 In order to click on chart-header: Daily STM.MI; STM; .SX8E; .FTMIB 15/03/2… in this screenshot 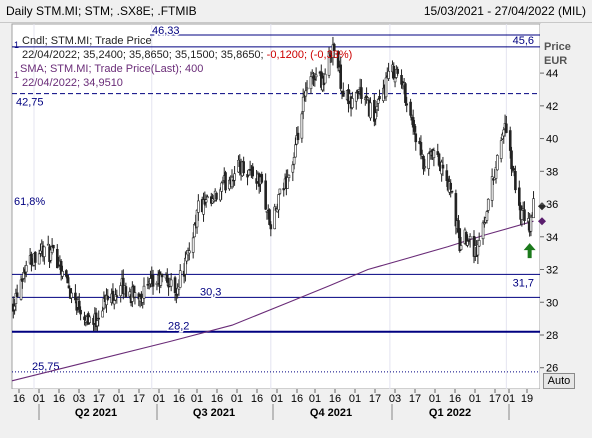, I will do `click(296, 11)`.